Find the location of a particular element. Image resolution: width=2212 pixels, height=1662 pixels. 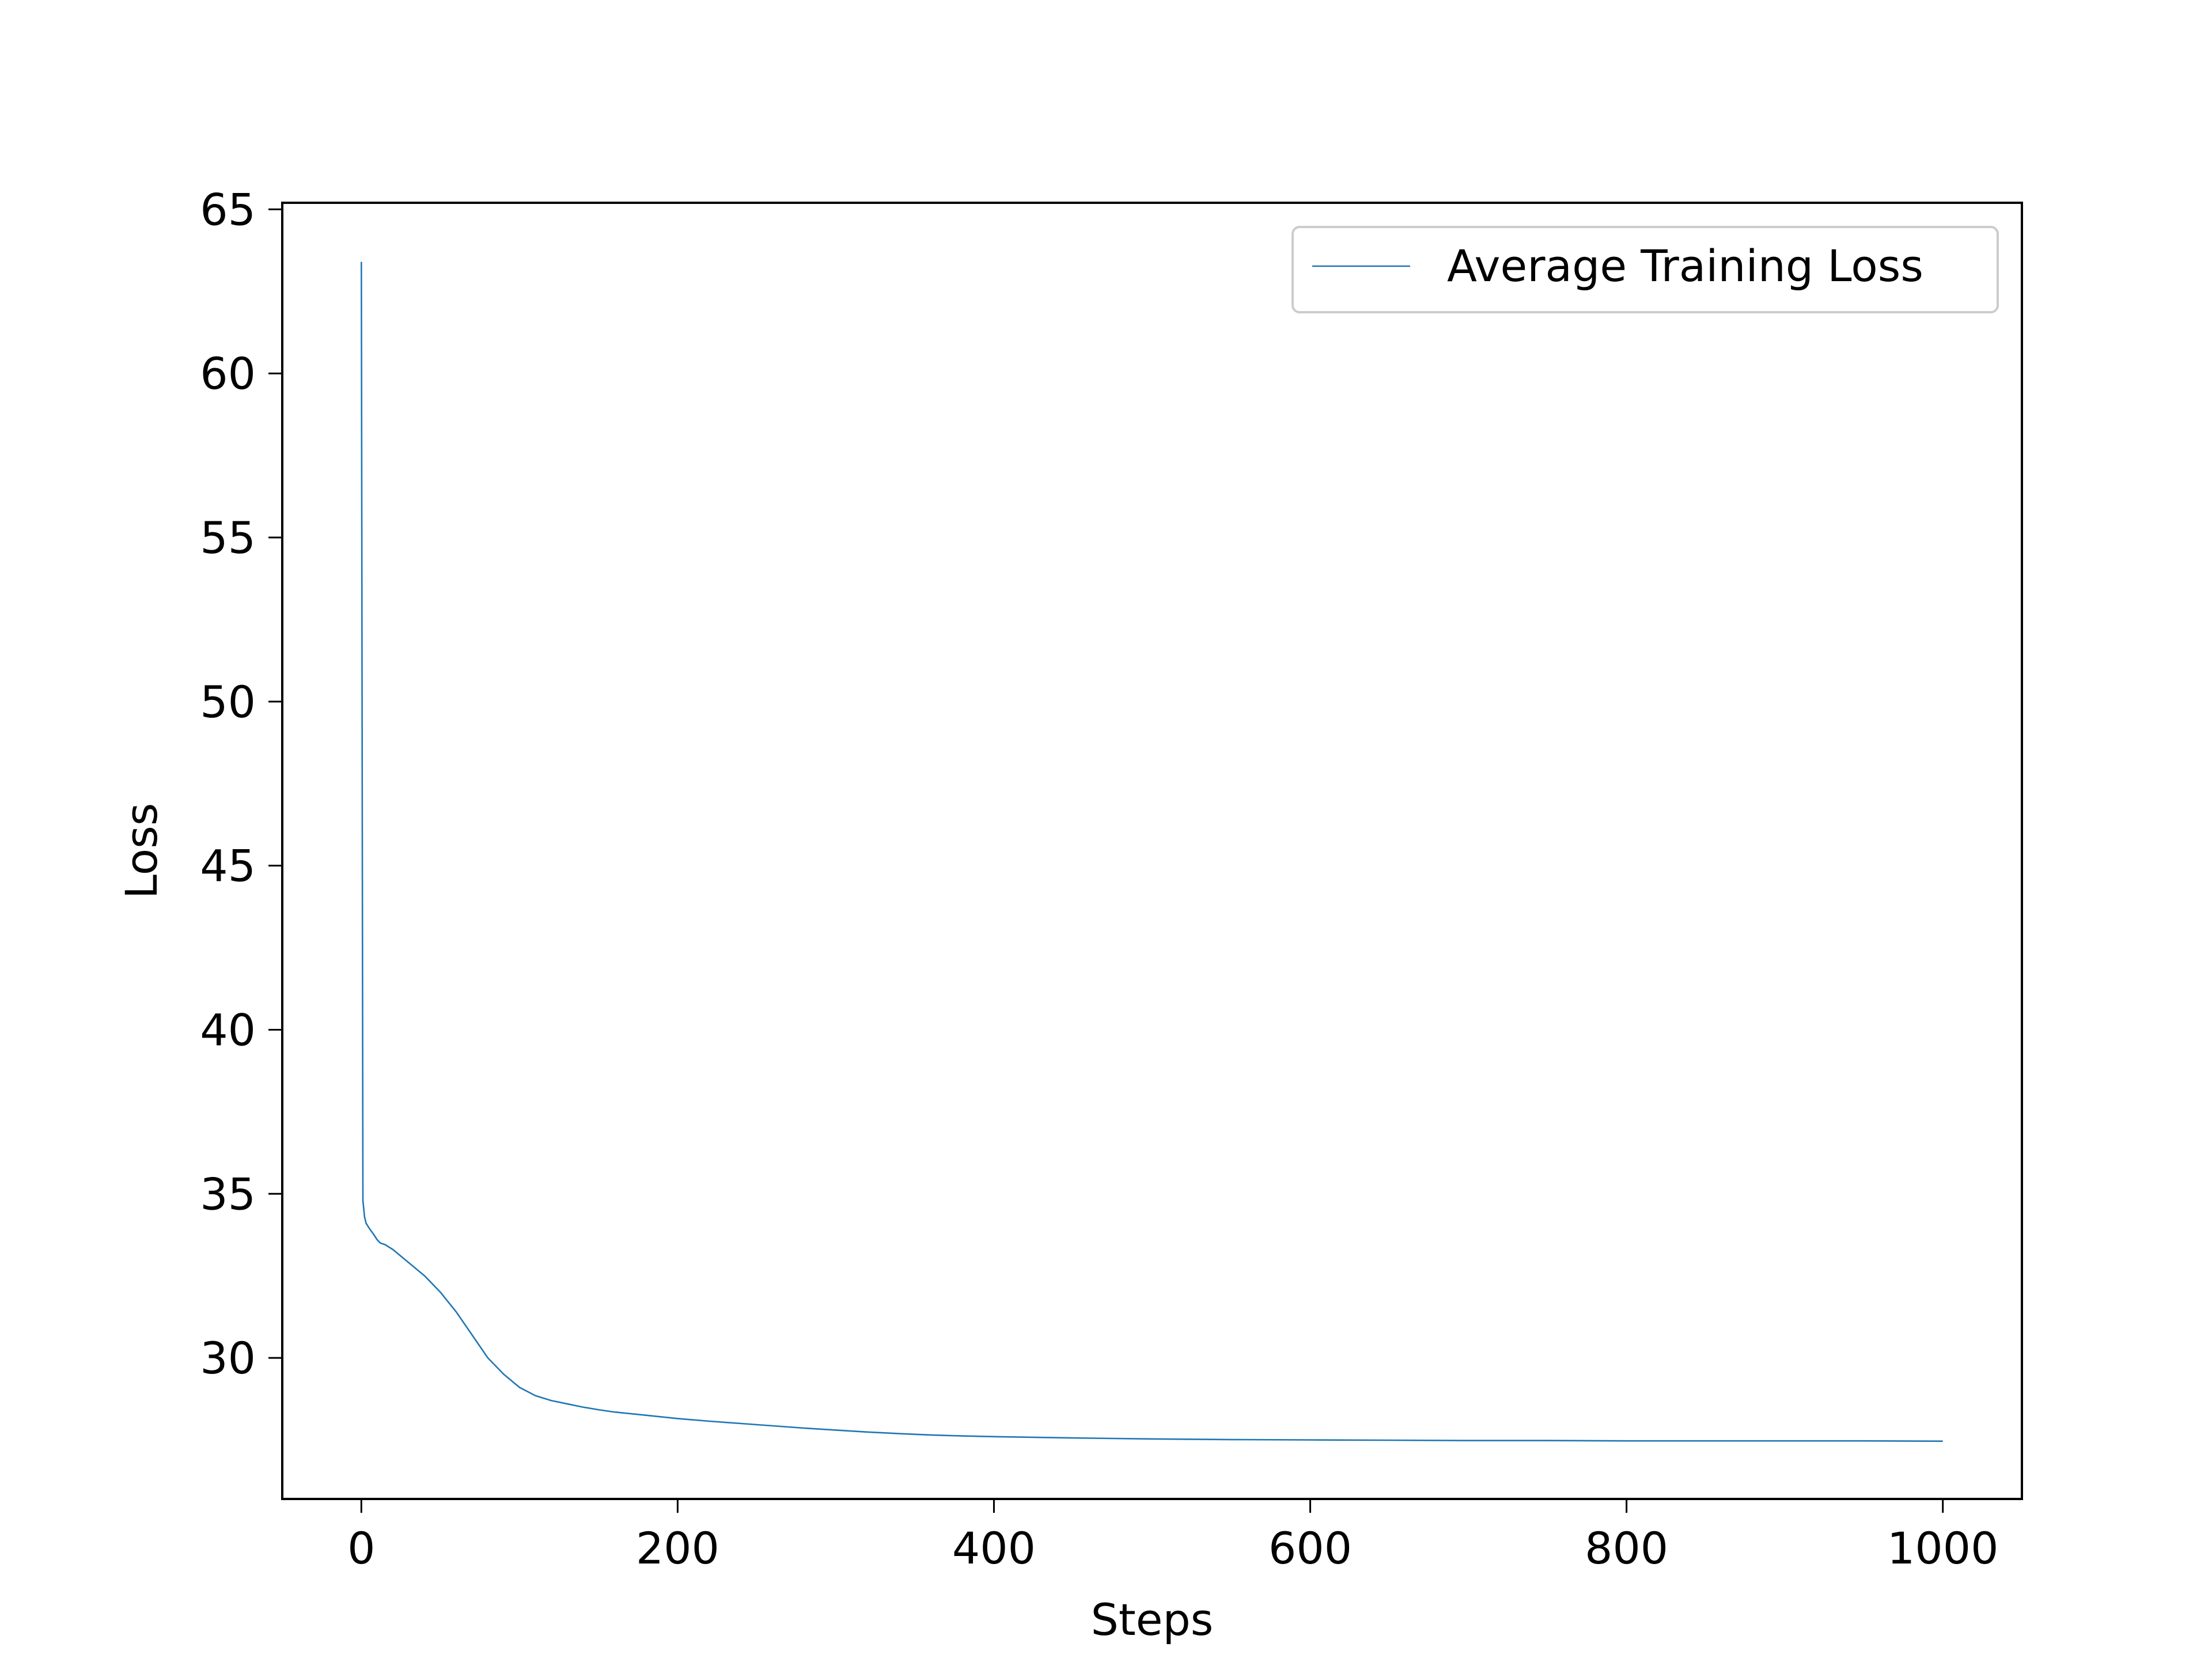

y-tick-label: 65 is located at coordinates (228, 209).